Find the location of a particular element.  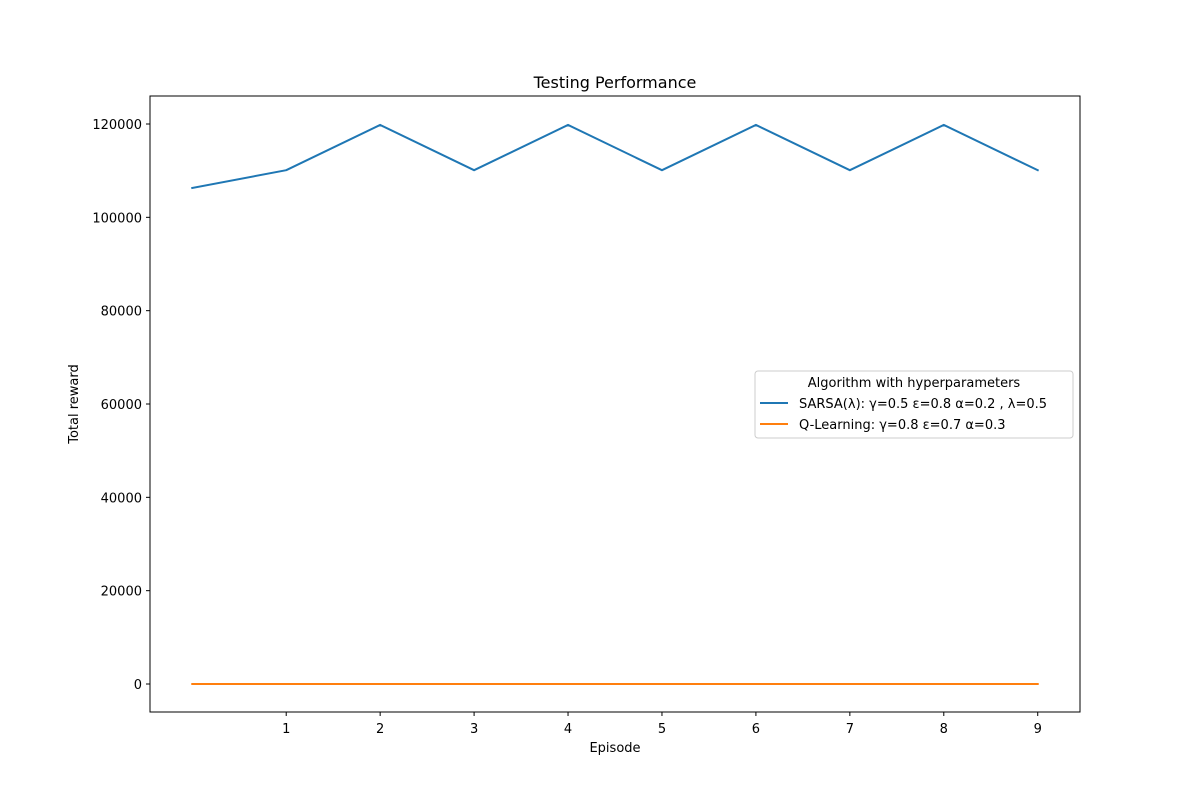

x-tick-label: 6 is located at coordinates (756, 729).